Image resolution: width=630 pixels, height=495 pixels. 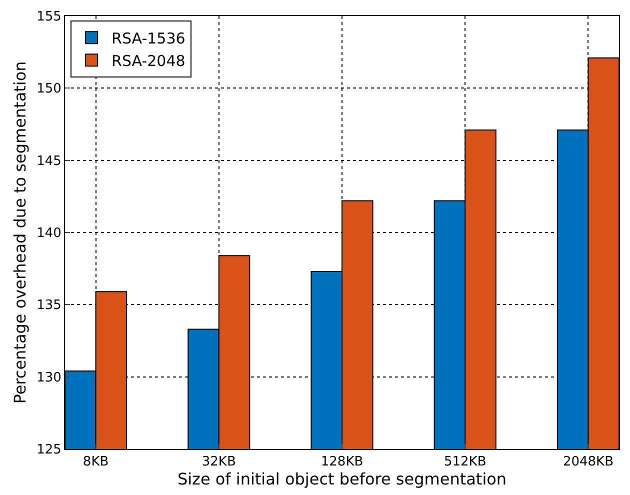 What do you see at coordinates (465, 462) in the screenshot?
I see `x-tick-label: 512KB` at bounding box center [465, 462].